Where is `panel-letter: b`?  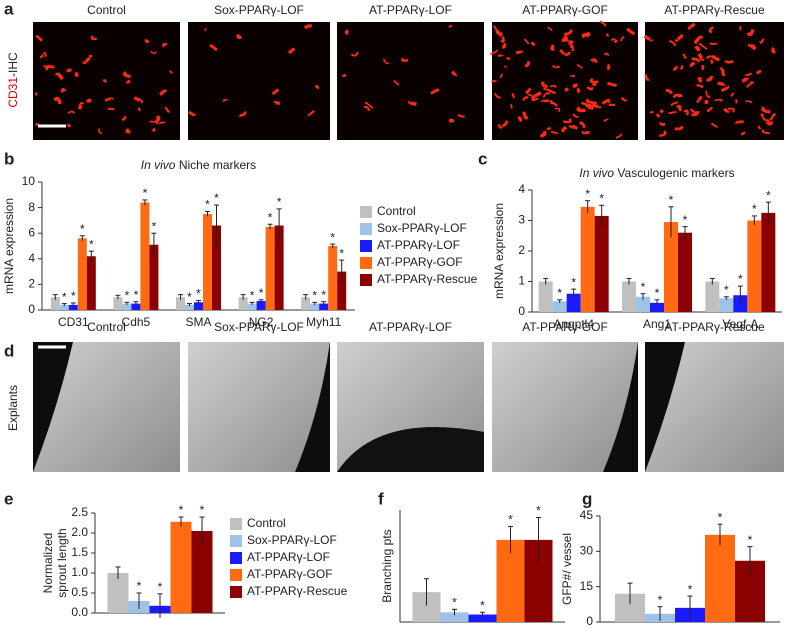 panel-letter: b is located at coordinates (9, 158).